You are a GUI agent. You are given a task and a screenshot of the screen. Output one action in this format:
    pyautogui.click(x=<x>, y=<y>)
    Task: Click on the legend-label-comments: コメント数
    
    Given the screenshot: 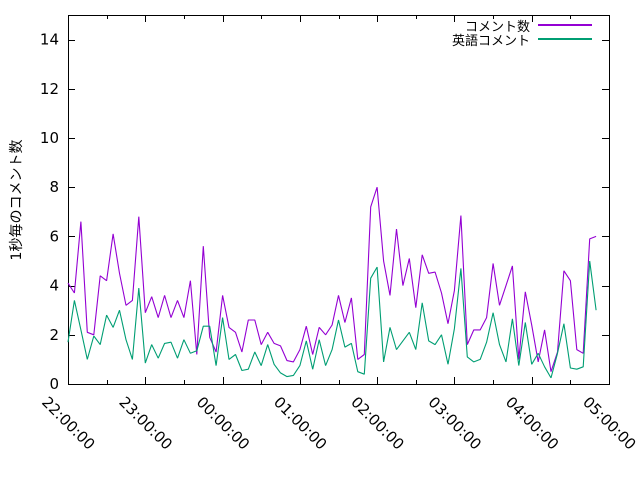 What is the action you would take?
    pyautogui.click(x=497, y=27)
    